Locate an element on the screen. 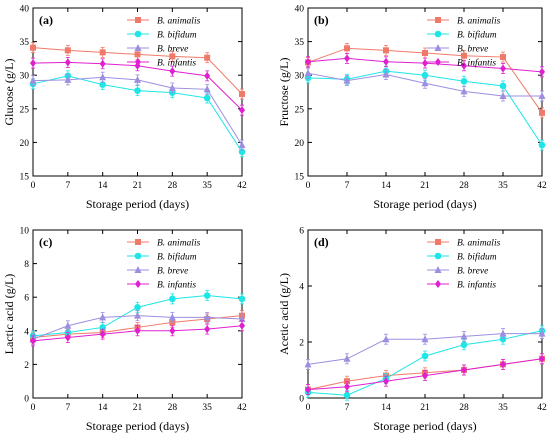 The width and height of the screenshot is (550, 442). series-b--bifidum is located at coordinates (425, 363).